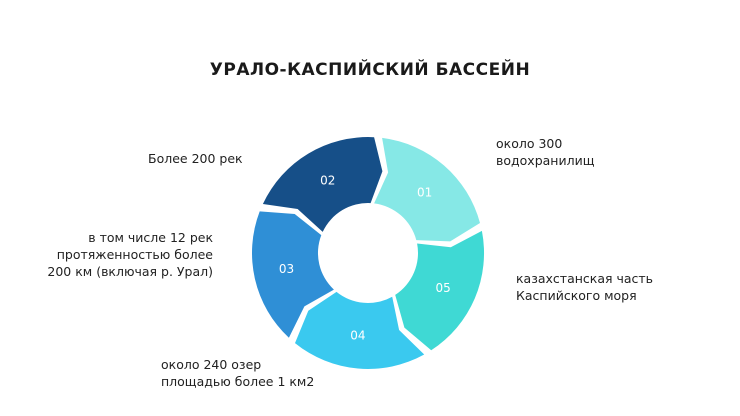  What do you see at coordinates (584, 287) in the screenshot?
I see `label-04: казахстанская часть Каспийского моря` at bounding box center [584, 287].